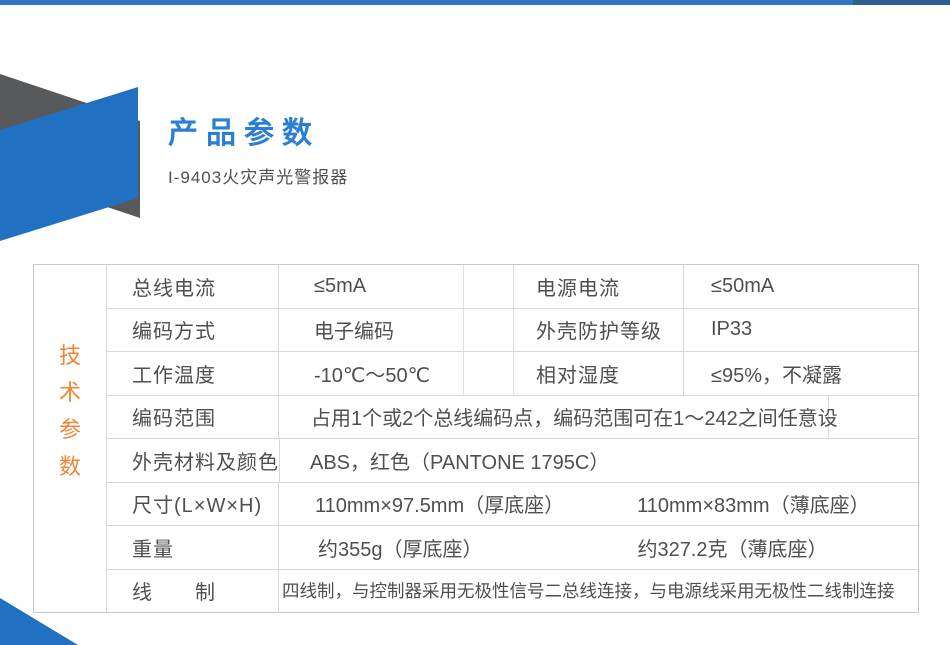 Image resolution: width=950 pixels, height=645 pixels. I want to click on row-label: 编码方式, so click(193, 329).